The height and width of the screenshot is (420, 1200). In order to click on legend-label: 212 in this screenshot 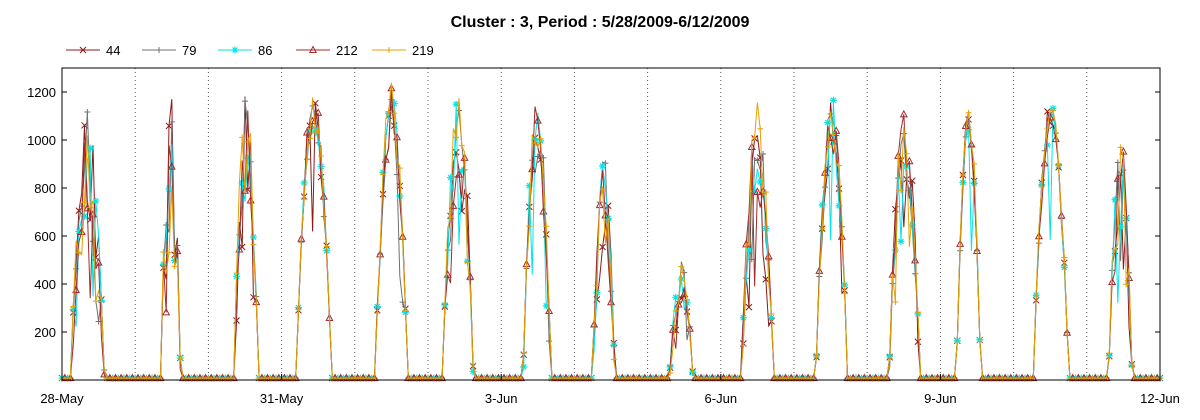, I will do `click(347, 50)`.